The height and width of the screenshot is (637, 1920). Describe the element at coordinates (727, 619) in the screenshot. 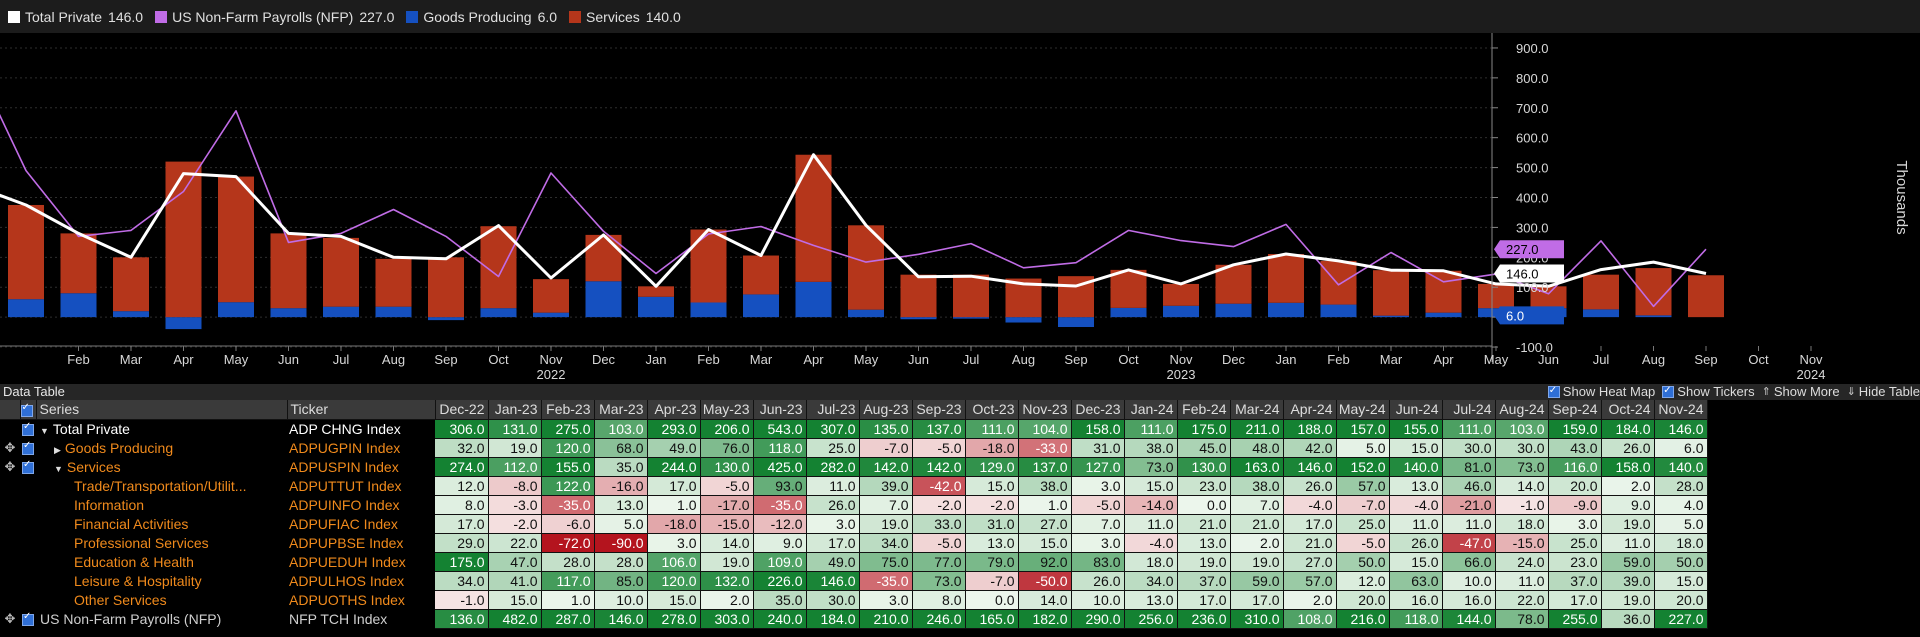

I see `value-cell: 303.0` at that location.